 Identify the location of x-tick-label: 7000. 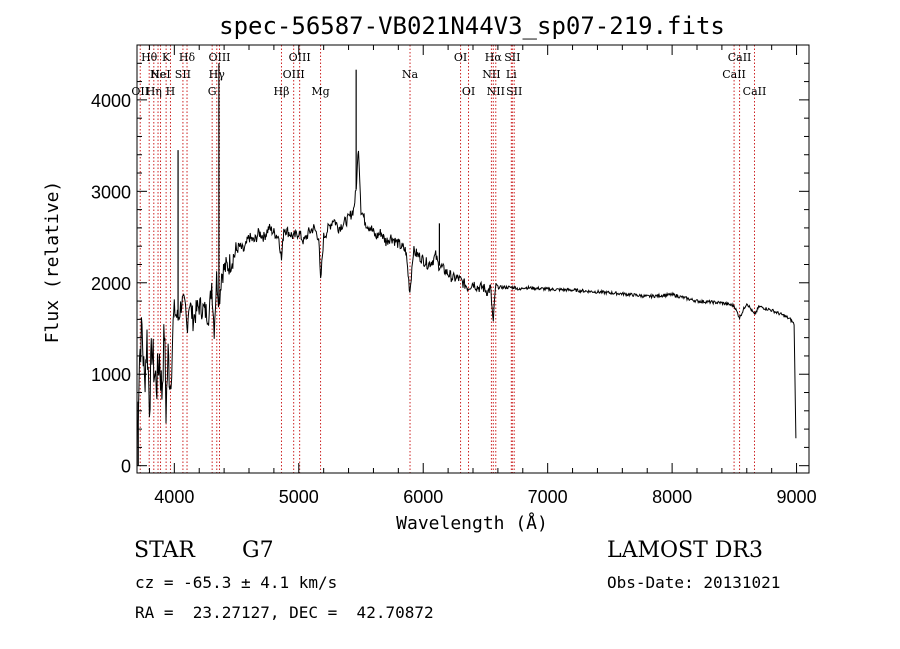
(548, 497).